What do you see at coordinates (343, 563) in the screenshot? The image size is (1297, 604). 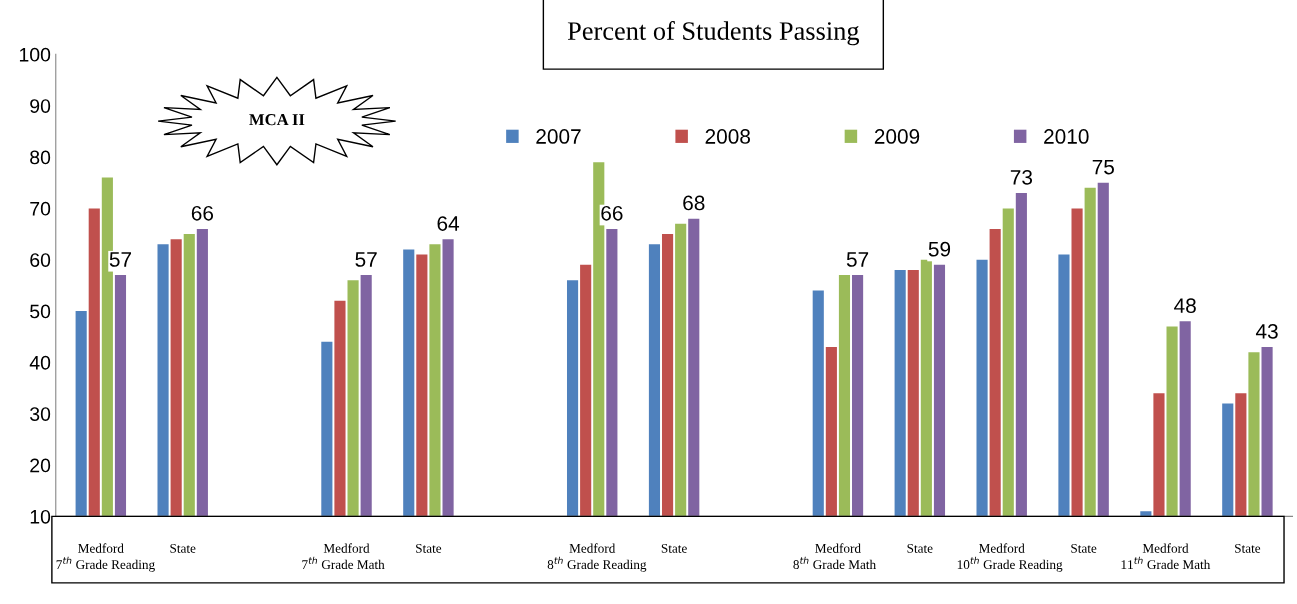 I see `text: 7$^{th}$ Grade Math` at bounding box center [343, 563].